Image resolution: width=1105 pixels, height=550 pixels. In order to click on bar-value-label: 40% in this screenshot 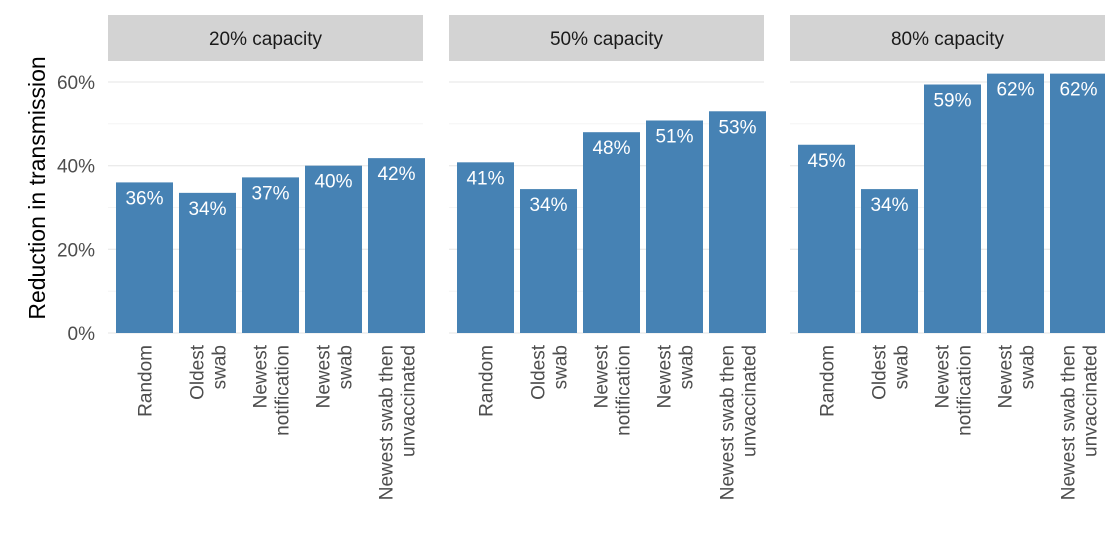, I will do `click(333, 182)`.